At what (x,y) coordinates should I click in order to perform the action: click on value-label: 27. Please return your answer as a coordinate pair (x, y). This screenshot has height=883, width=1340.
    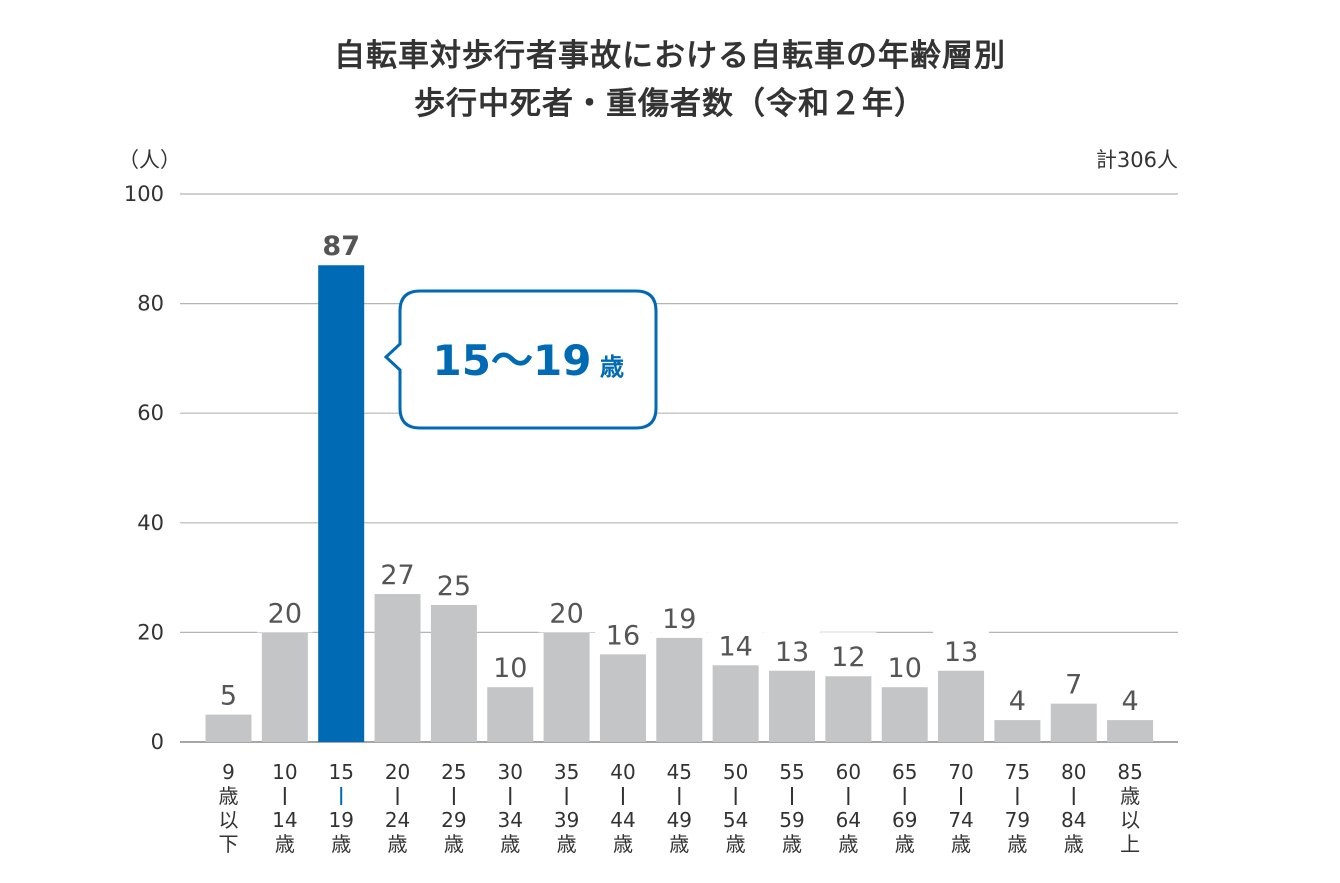
    Looking at the image, I should click on (397, 575).